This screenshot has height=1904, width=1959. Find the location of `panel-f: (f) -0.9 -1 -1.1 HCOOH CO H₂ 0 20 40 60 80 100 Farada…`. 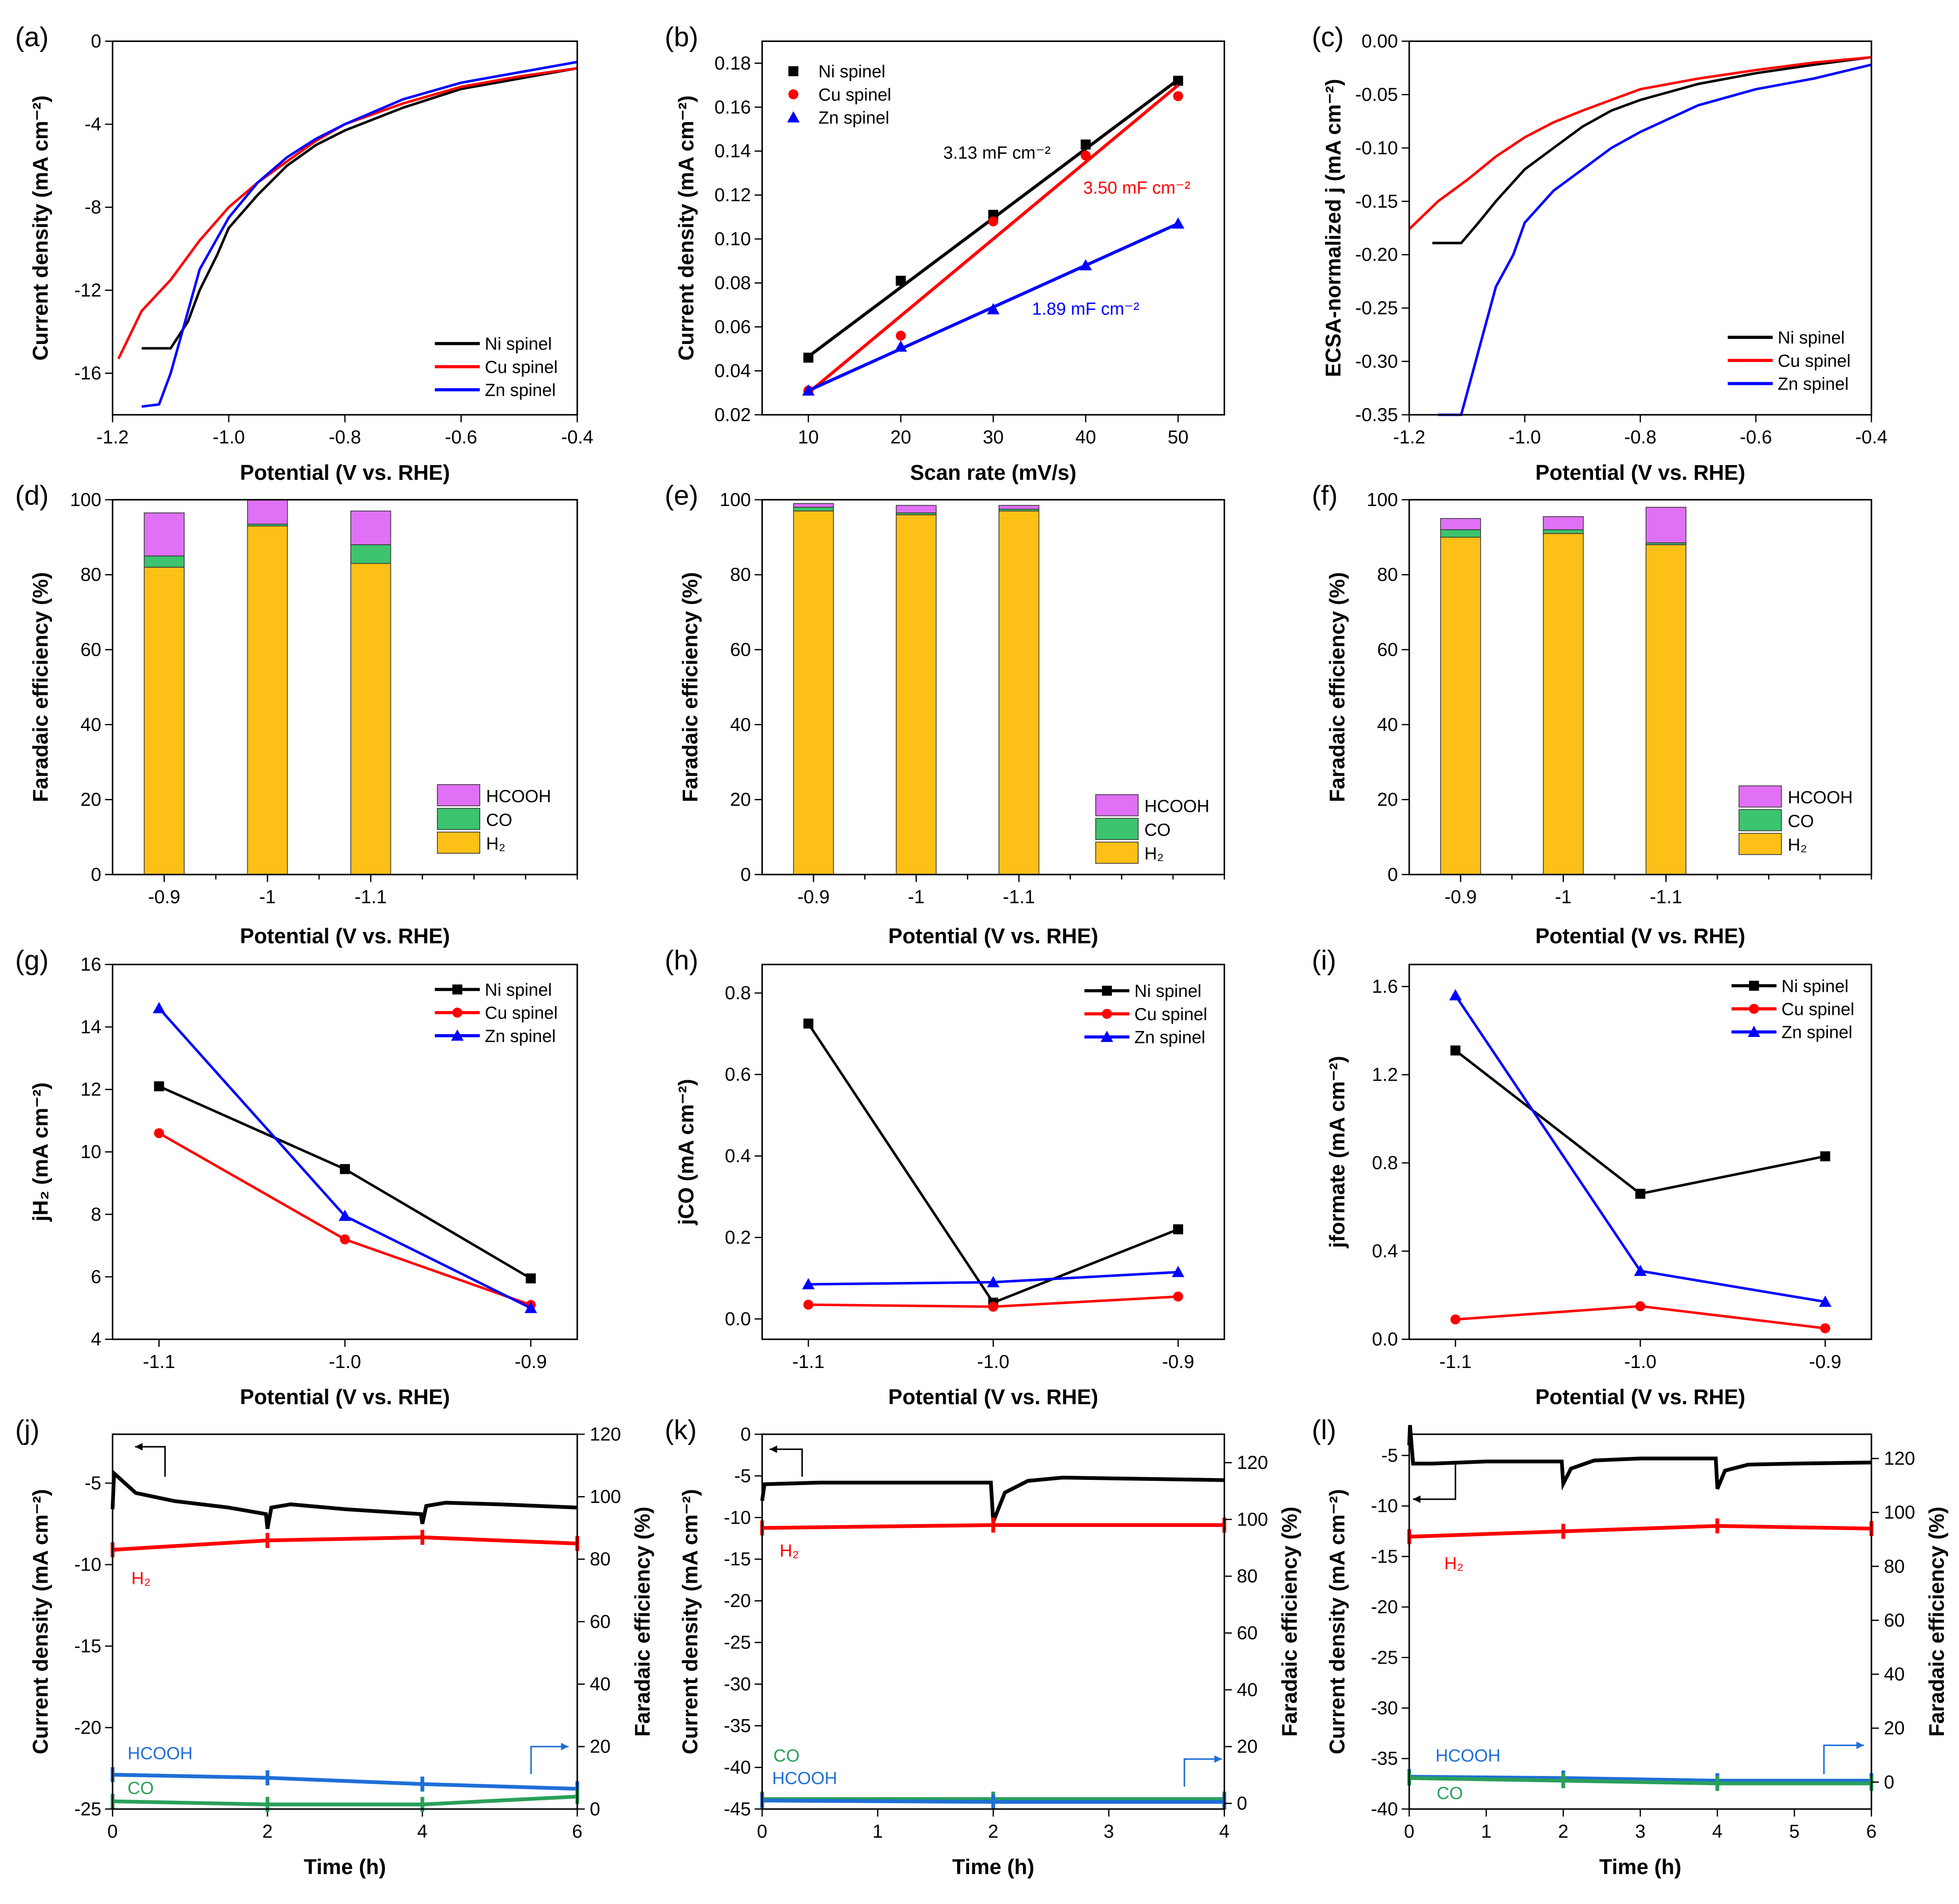

panel-f: (f) -0.9 -1 -1.1 HCOOH CO H₂ 0 20 40 60 80 100 Farada… is located at coordinates (1592, 714).